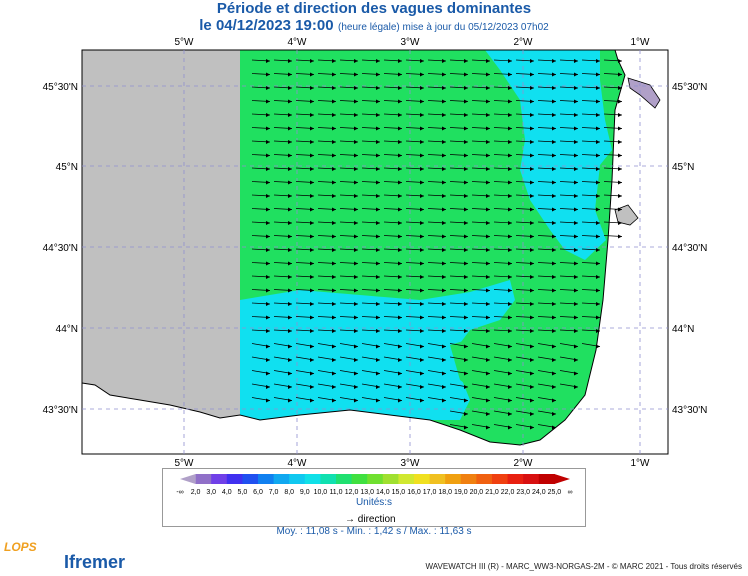  I want to click on colorbar-tick-label: 23,0, so click(523, 492).